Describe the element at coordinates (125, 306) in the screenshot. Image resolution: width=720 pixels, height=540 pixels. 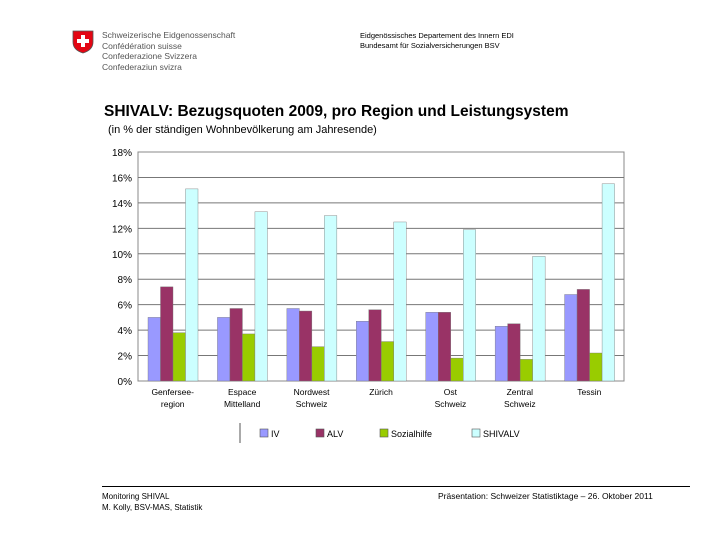
I see `y-tick-label: 6%` at that location.